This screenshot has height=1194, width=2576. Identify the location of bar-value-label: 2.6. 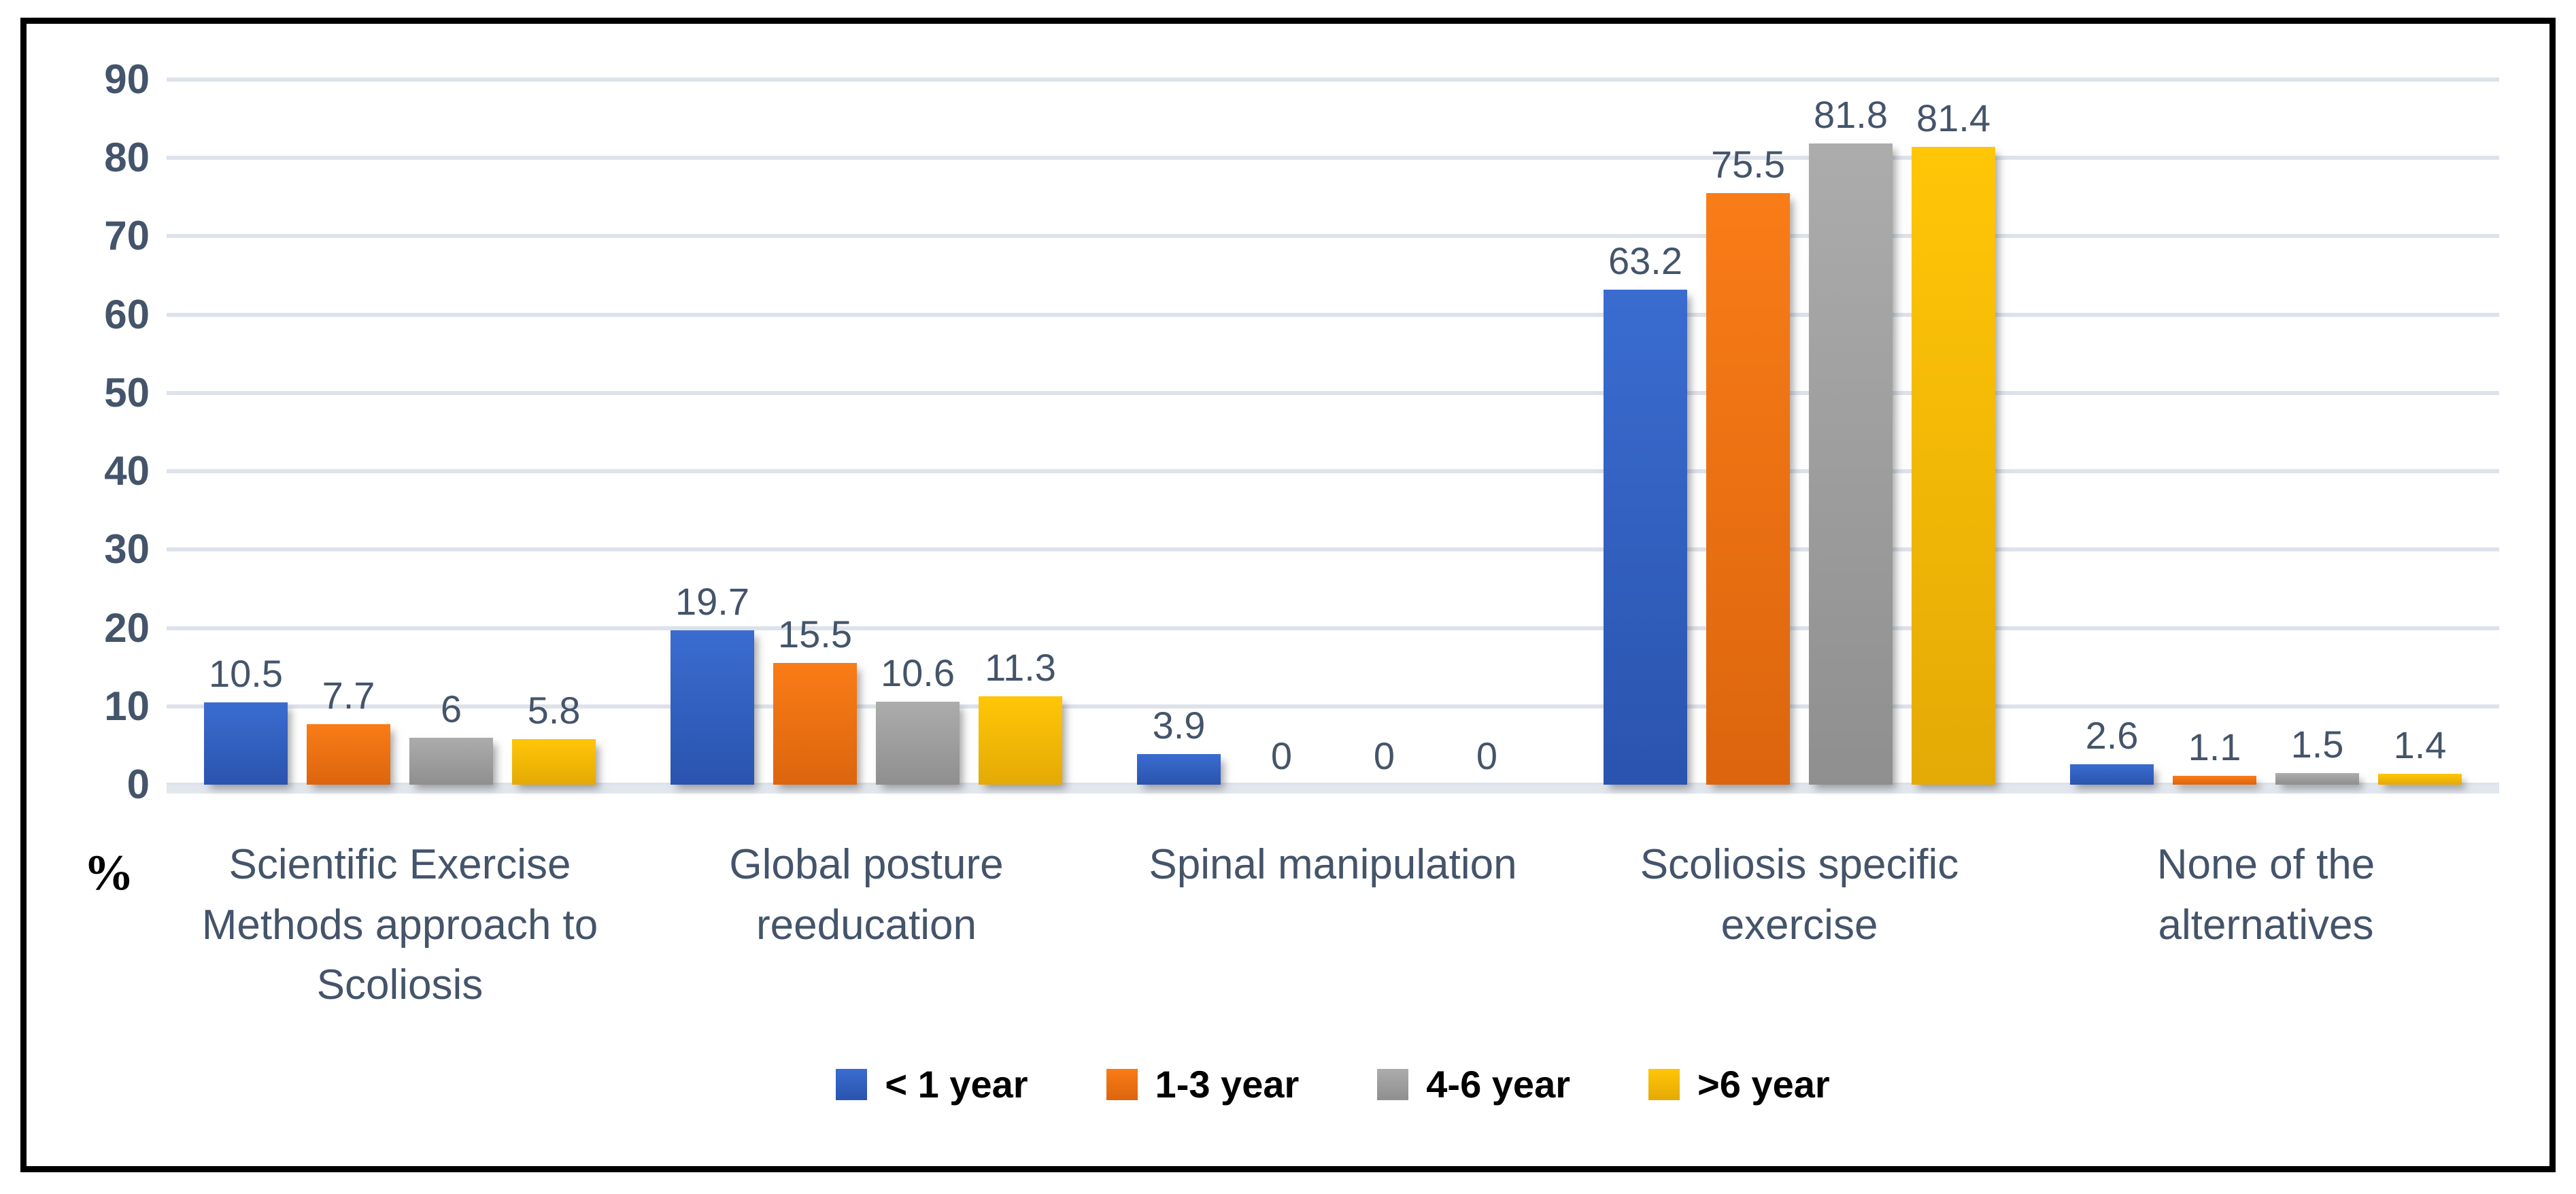
(2112, 735).